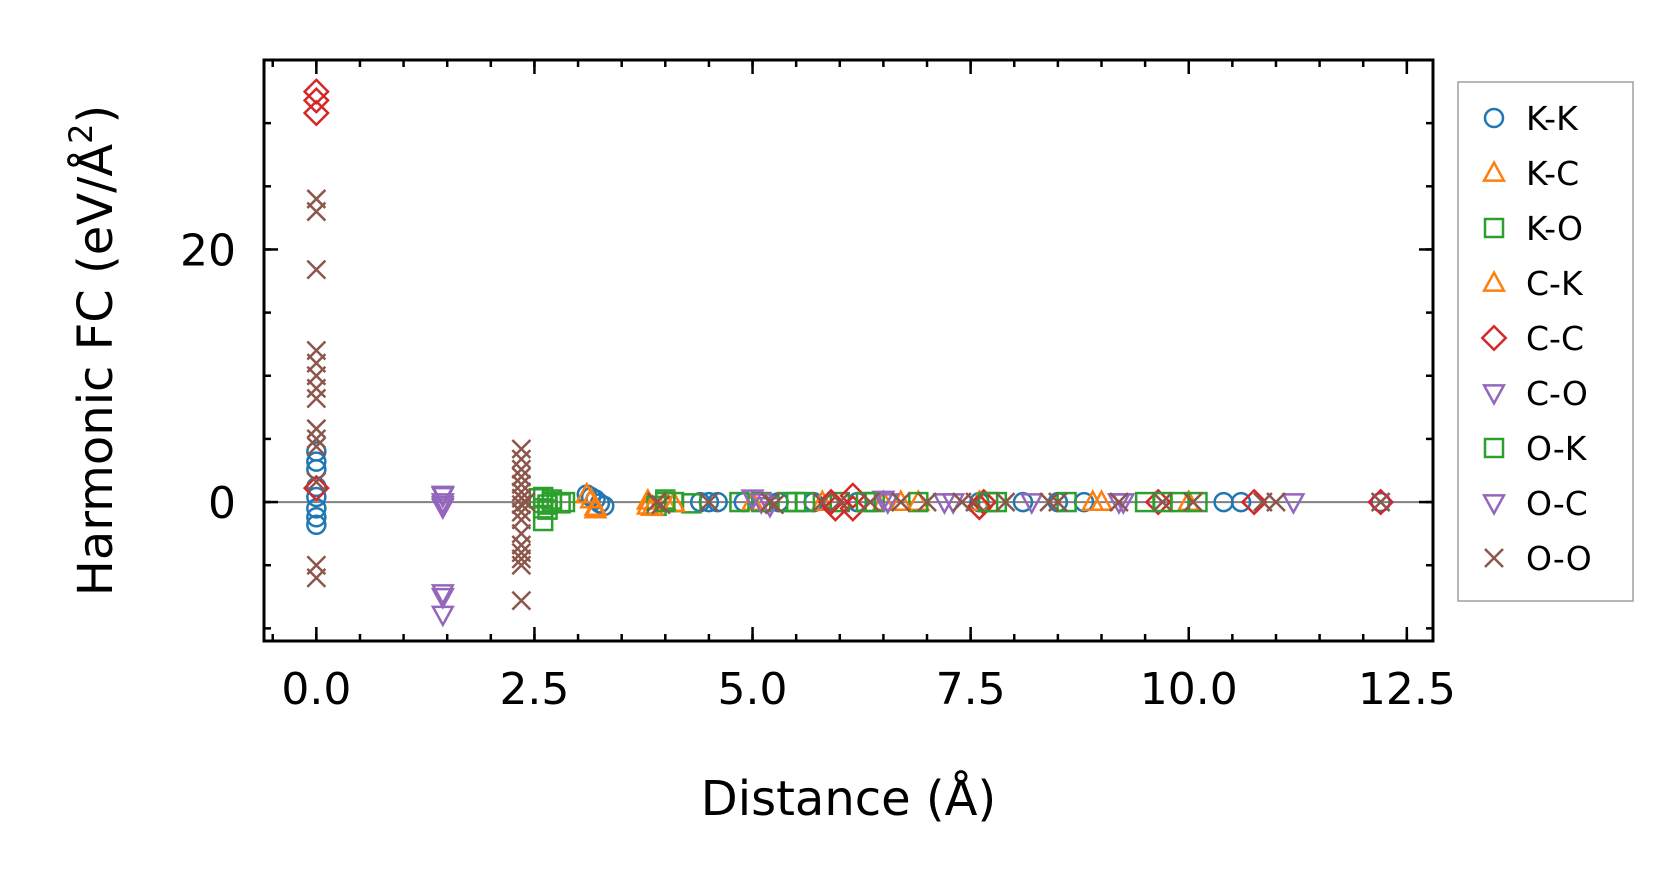 This screenshot has height=883, width=1680. I want to click on x-tick-label: 0.0, so click(316, 689).